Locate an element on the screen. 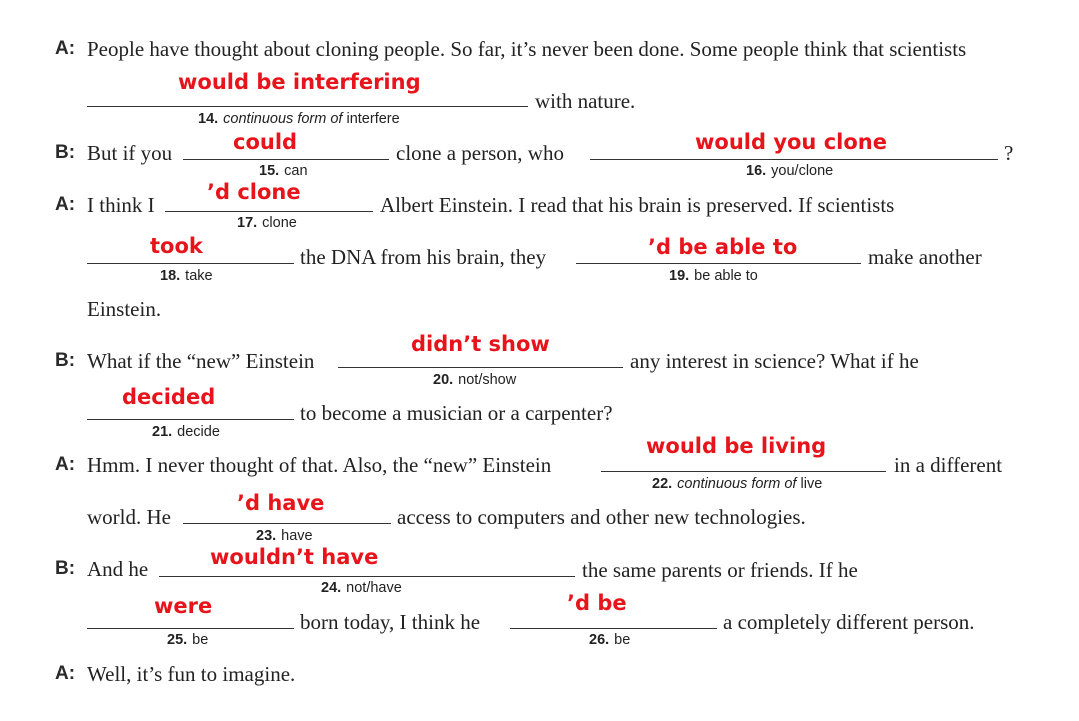 This screenshot has width=1079, height=721. dialogue-text: What if the “new” Einstein is located at coordinates (201, 361).